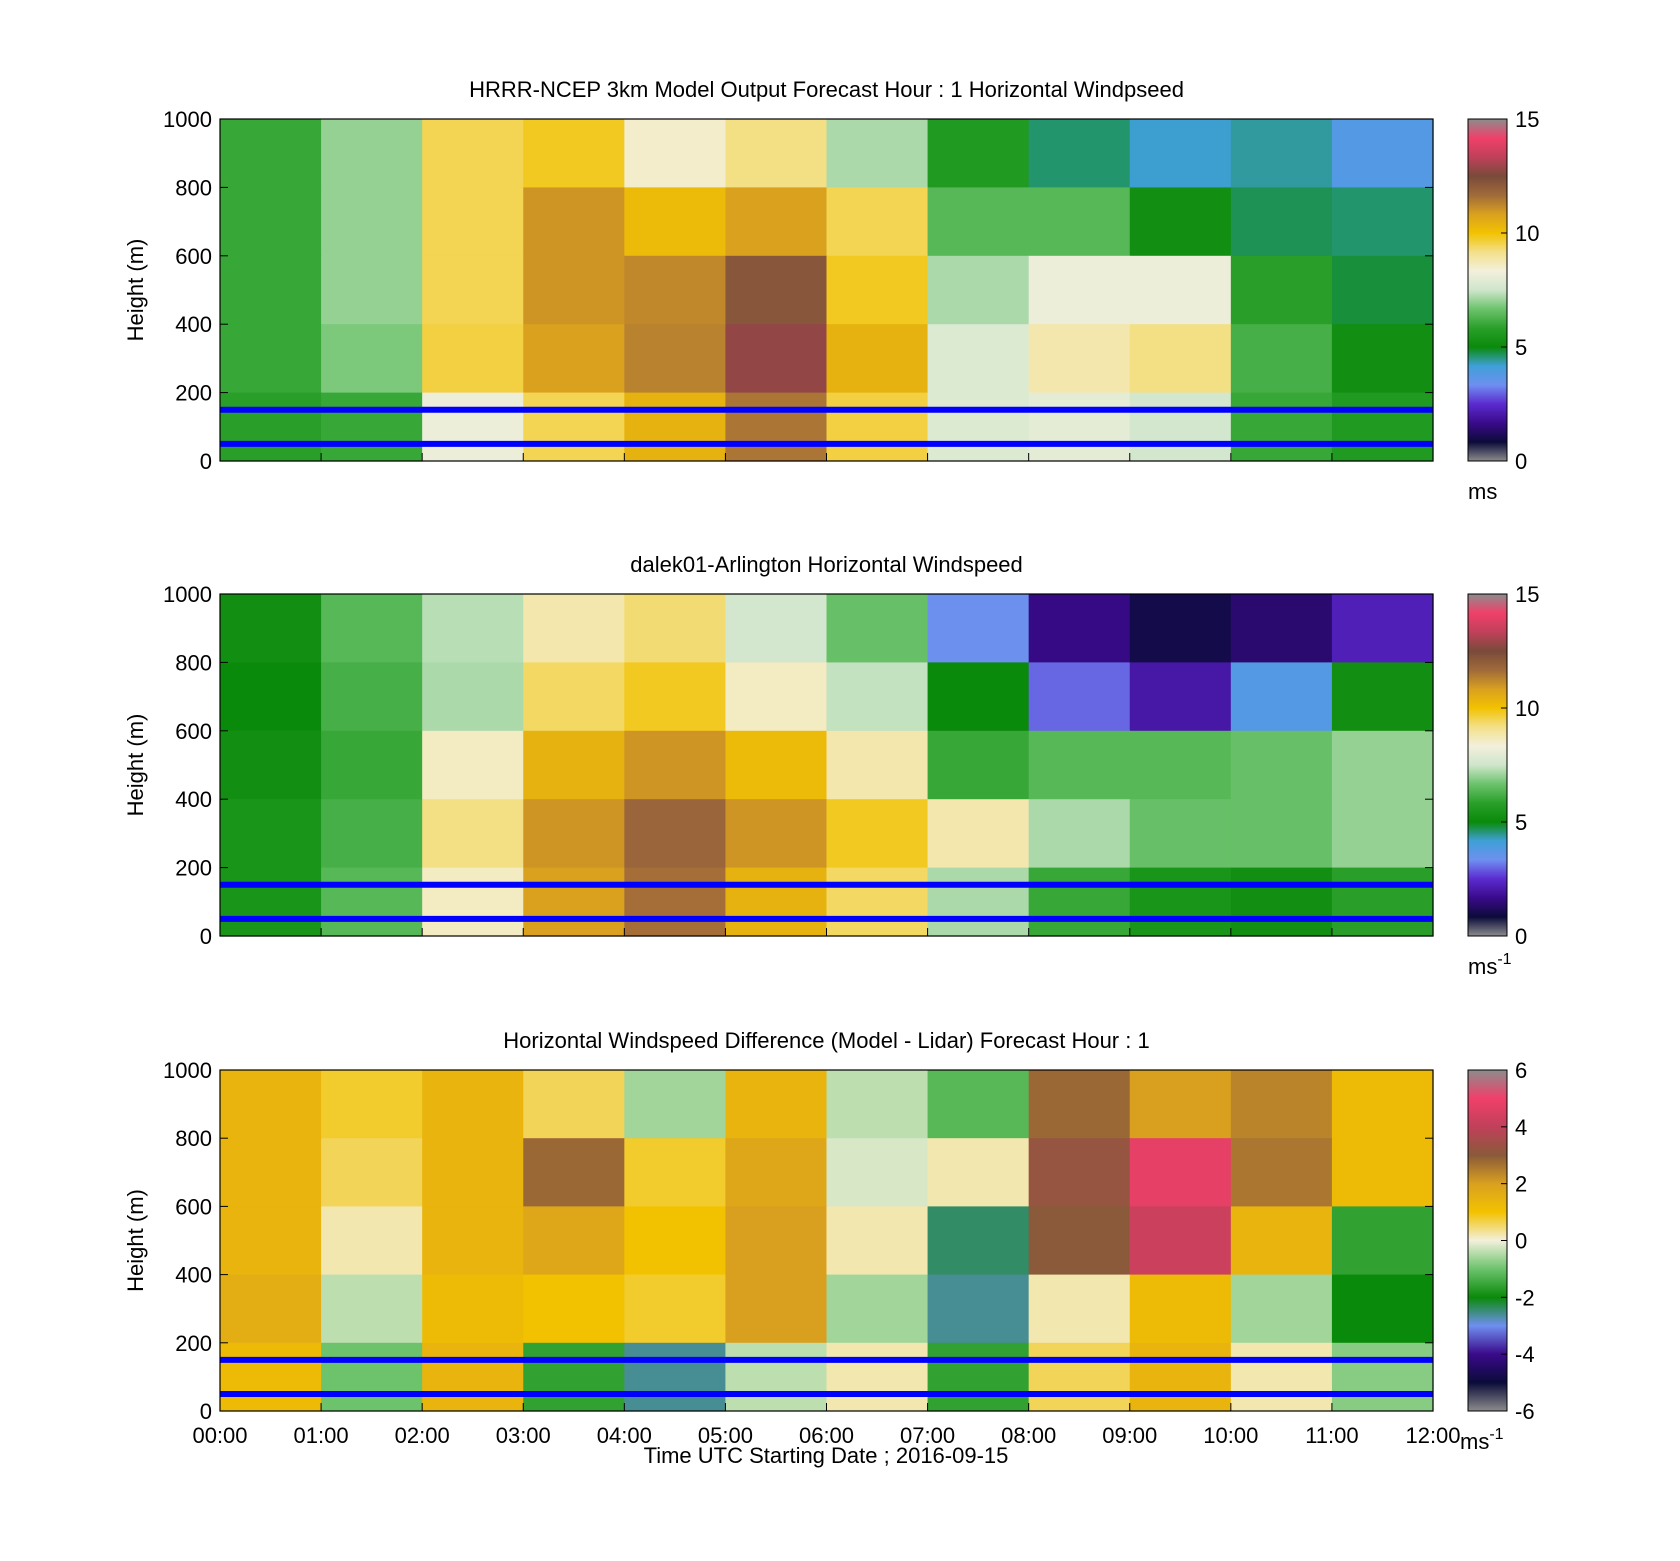  I want to click on x-tick-label: 02:00, so click(422, 1435).